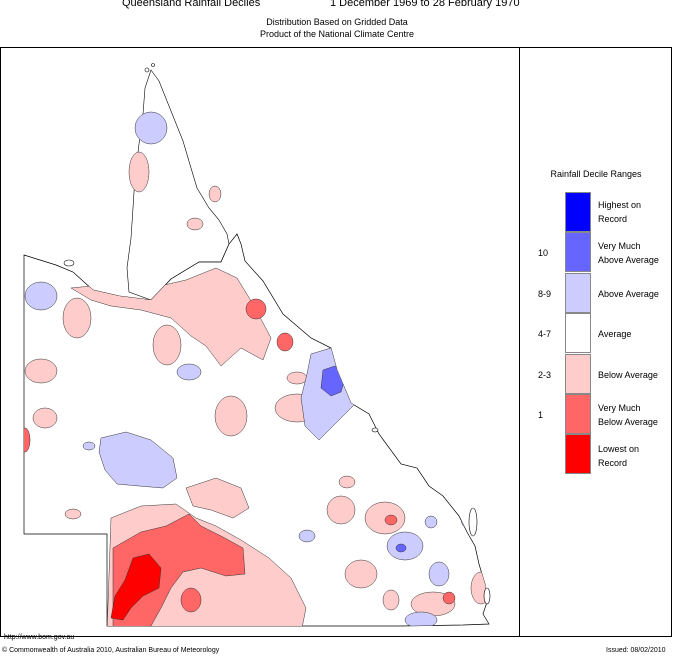 Image resolution: width=674 pixels, height=658 pixels. I want to click on region-below-west2, so click(41, 371).